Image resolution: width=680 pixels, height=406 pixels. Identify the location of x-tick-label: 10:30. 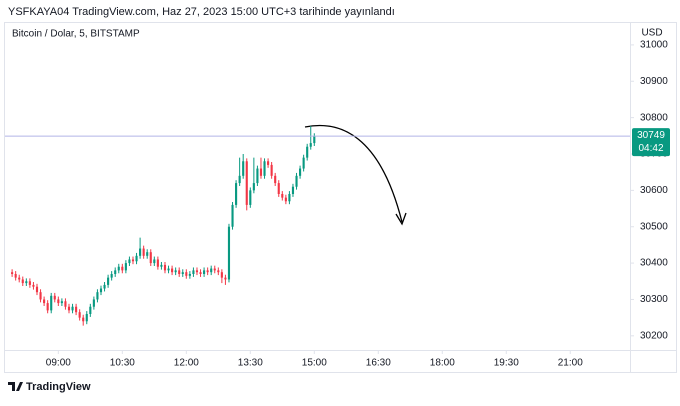
(122, 363).